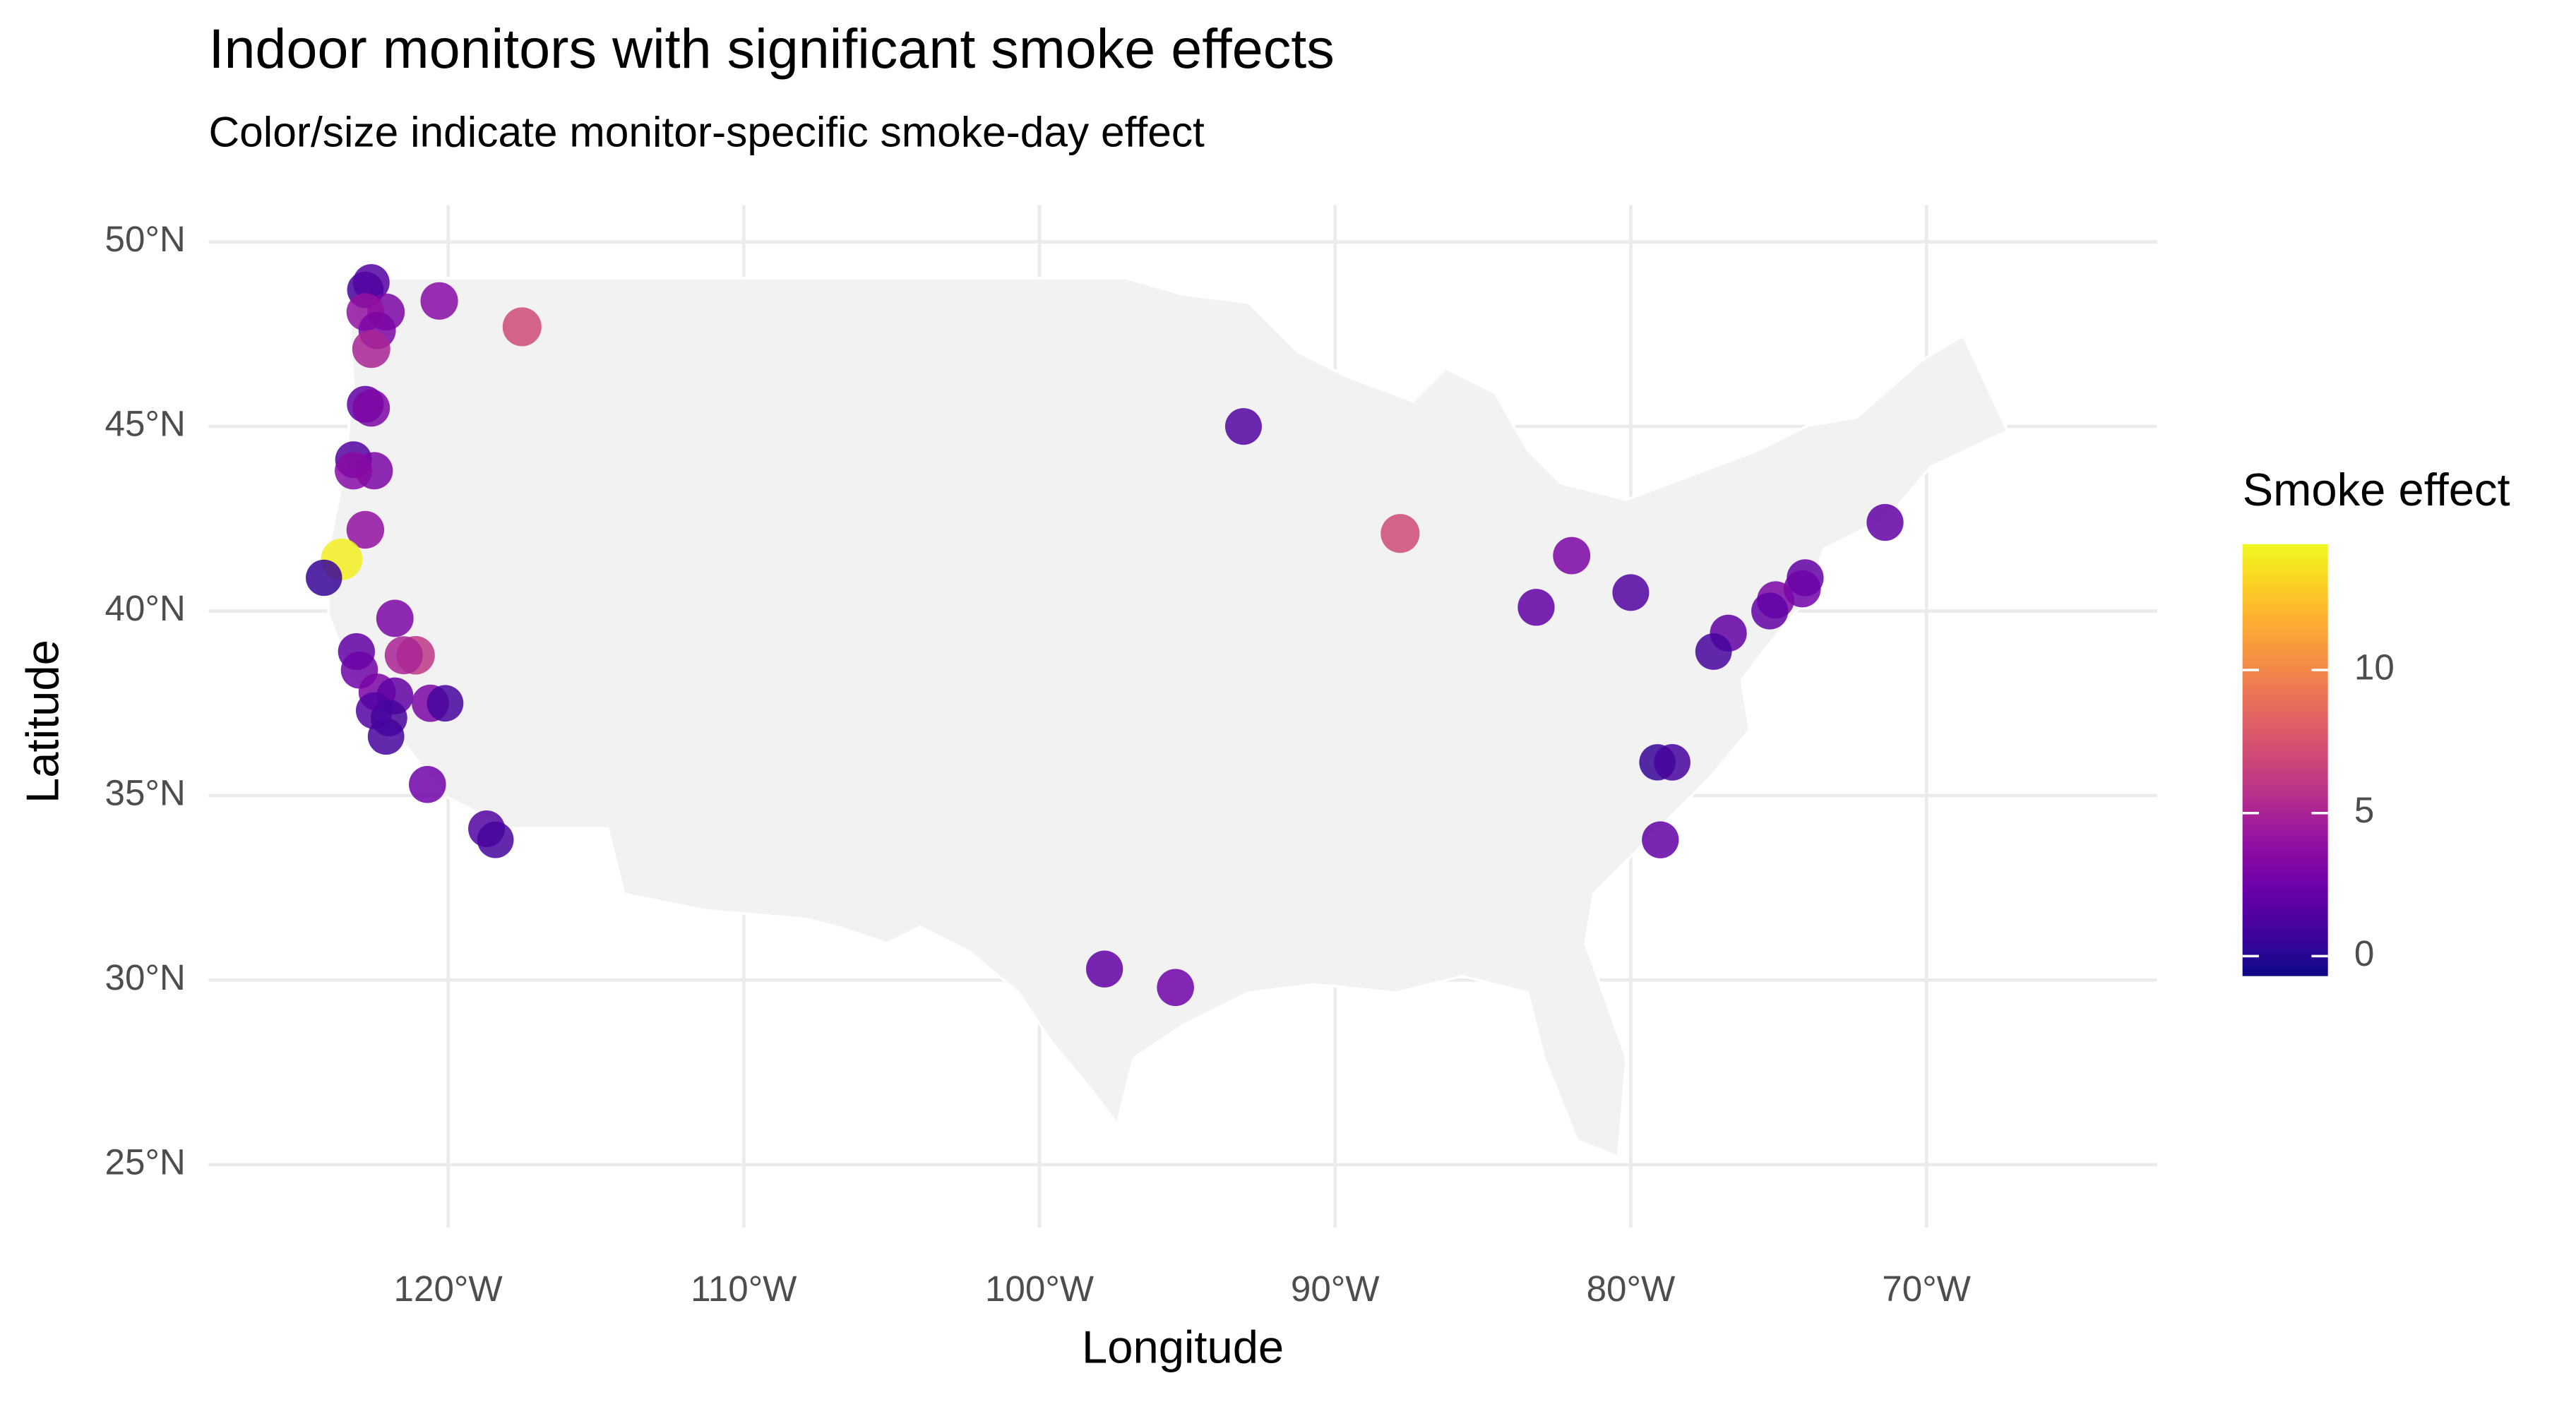  I want to click on y-tick-label: 45°N, so click(145, 424).